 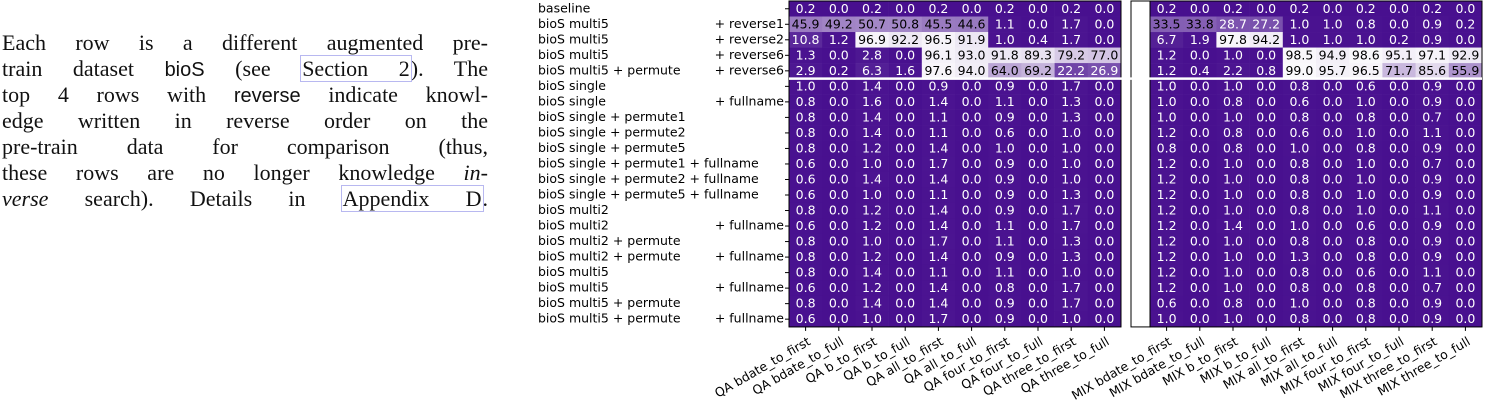 What do you see at coordinates (972, 39) in the screenshot?
I see `cell-label: 91.9` at bounding box center [972, 39].